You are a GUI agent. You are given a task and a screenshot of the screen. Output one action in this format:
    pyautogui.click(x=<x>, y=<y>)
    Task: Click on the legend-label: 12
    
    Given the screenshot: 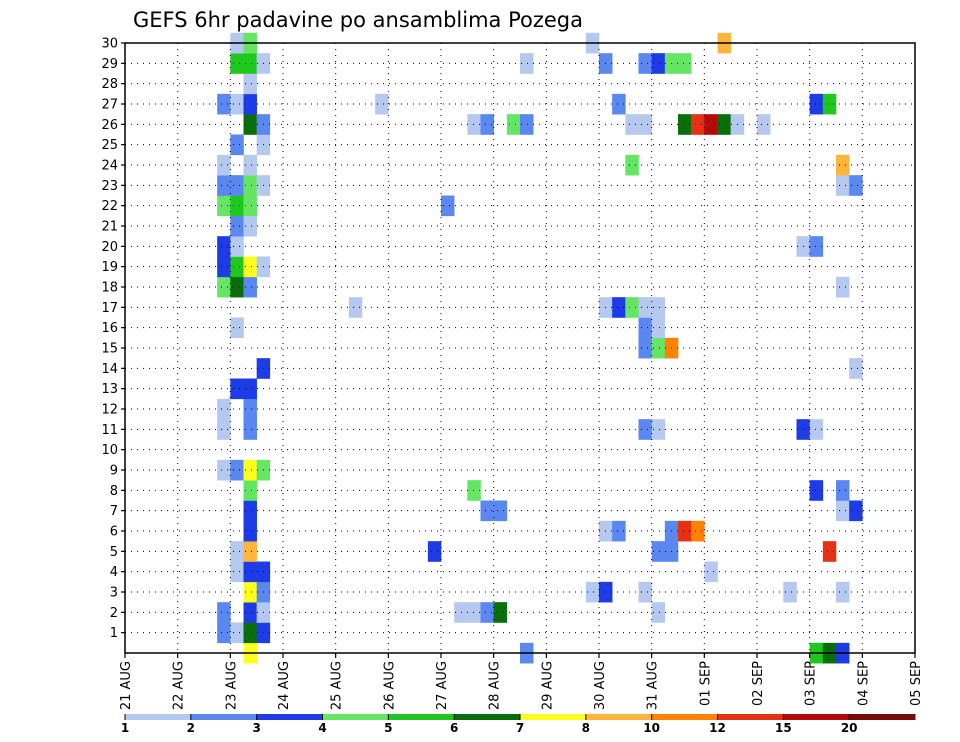 What is the action you would take?
    pyautogui.click(x=717, y=728)
    